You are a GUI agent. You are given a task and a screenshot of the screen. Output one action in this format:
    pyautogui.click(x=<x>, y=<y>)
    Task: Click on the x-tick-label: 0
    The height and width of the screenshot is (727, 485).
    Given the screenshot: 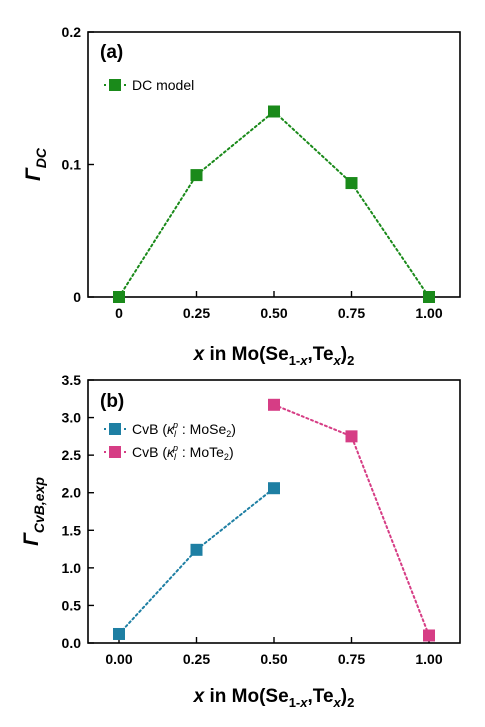 What is the action you would take?
    pyautogui.click(x=119, y=313)
    